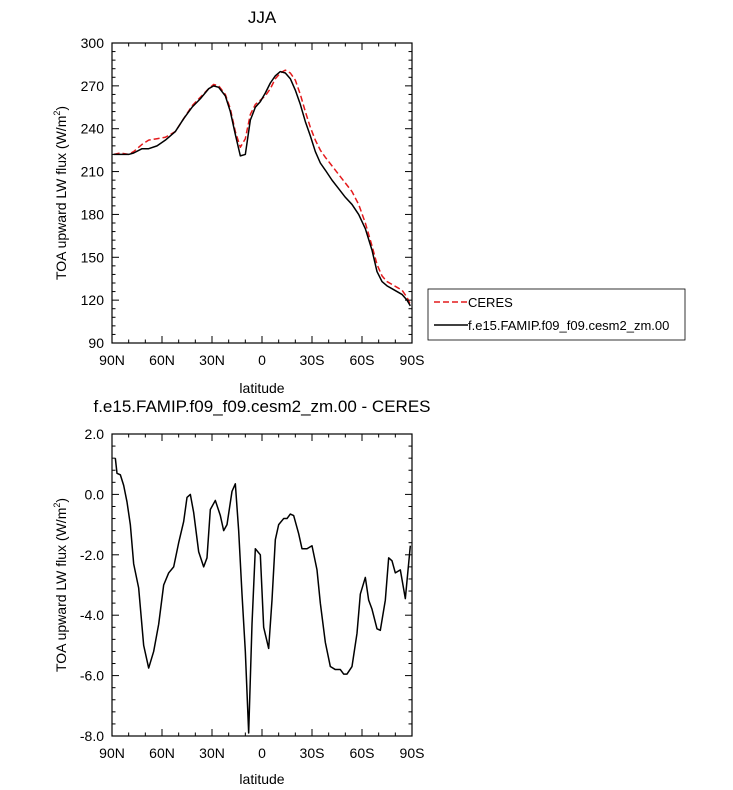 Image resolution: width=733 pixels, height=790 pixels. What do you see at coordinates (261, 388) in the screenshot?
I see `top-x-axis-label: latitude` at bounding box center [261, 388].